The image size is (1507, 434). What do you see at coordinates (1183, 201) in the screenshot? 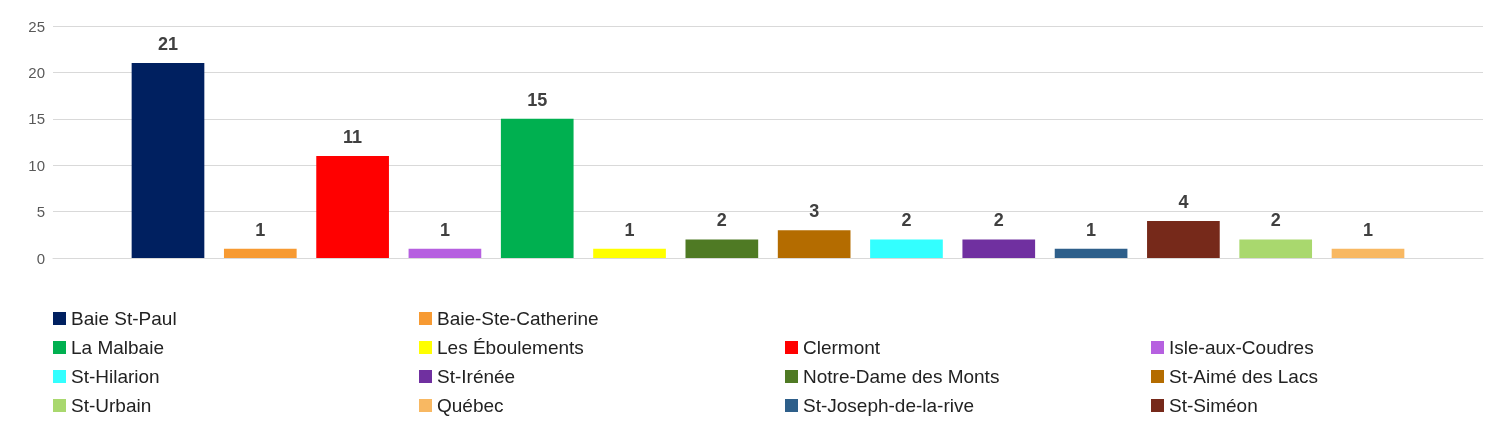
I see `data-label: 4` at bounding box center [1183, 201].